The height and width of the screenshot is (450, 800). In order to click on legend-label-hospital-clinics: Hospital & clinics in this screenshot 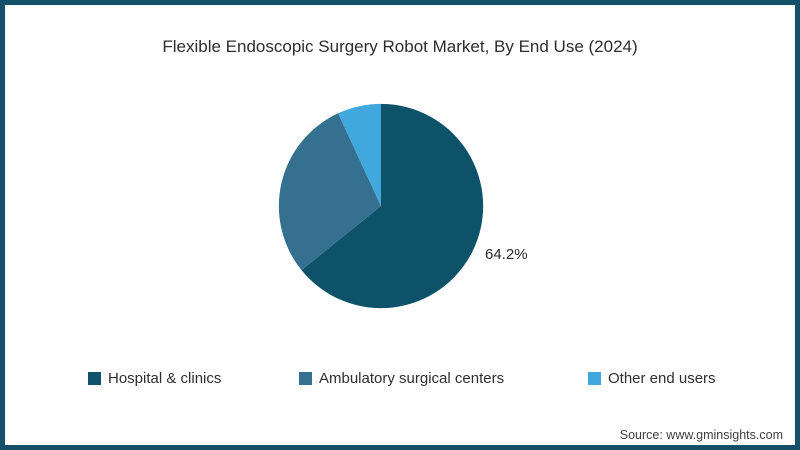, I will do `click(165, 378)`.